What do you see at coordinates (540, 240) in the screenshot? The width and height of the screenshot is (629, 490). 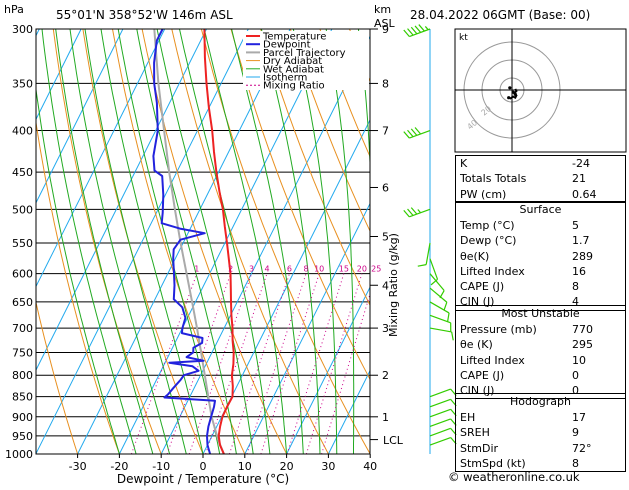 I see `table-row: Dewp (°C)1.7` at bounding box center [540, 240].